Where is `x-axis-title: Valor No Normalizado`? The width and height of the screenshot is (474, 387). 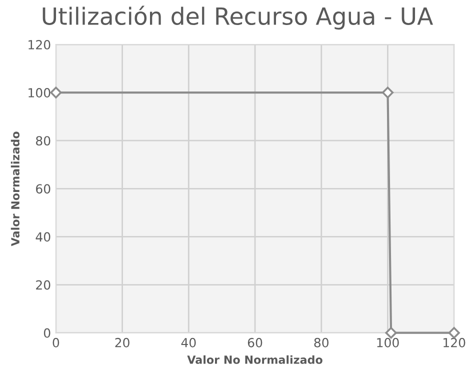
x-axis-title: Valor No Normalizado is located at coordinates (254, 359).